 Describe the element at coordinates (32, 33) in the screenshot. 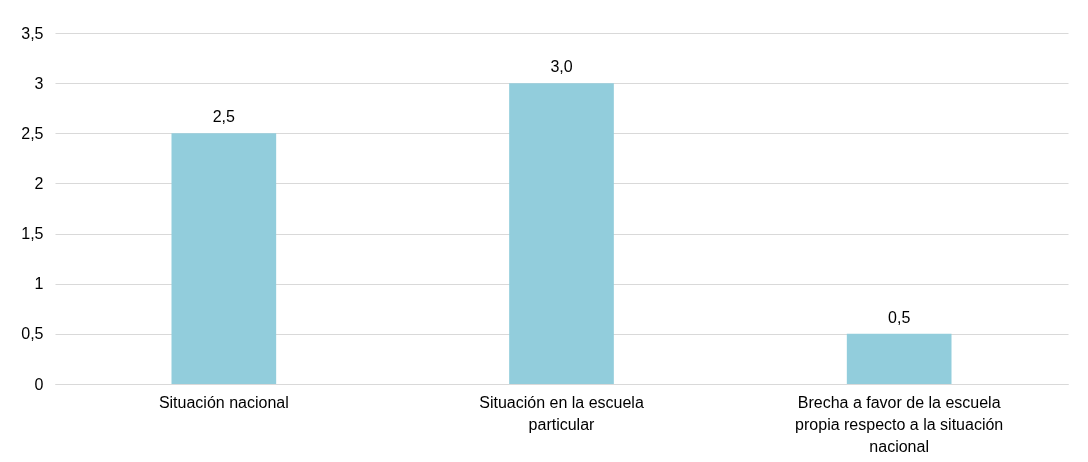

I see `y-tick-label: 3,5` at that location.